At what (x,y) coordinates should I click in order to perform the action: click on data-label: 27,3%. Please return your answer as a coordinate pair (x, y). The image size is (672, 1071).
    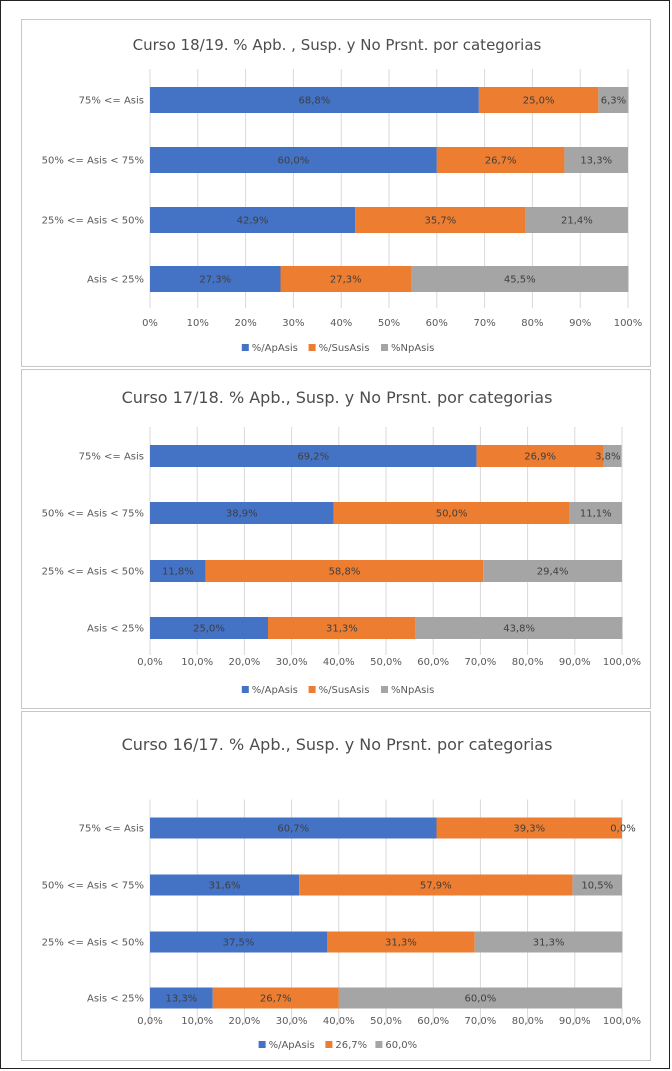
    Looking at the image, I should click on (346, 280).